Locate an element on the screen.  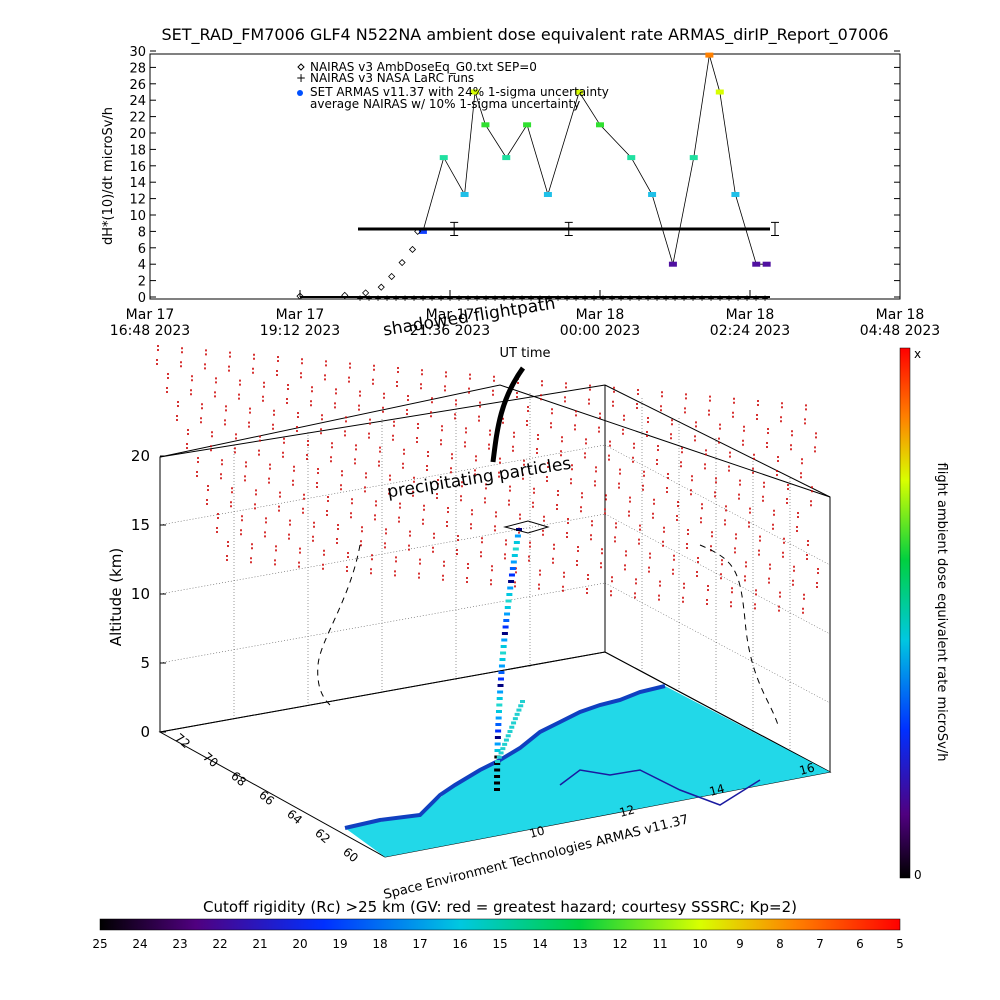
y-tick-label: 30 is located at coordinates (137, 52).